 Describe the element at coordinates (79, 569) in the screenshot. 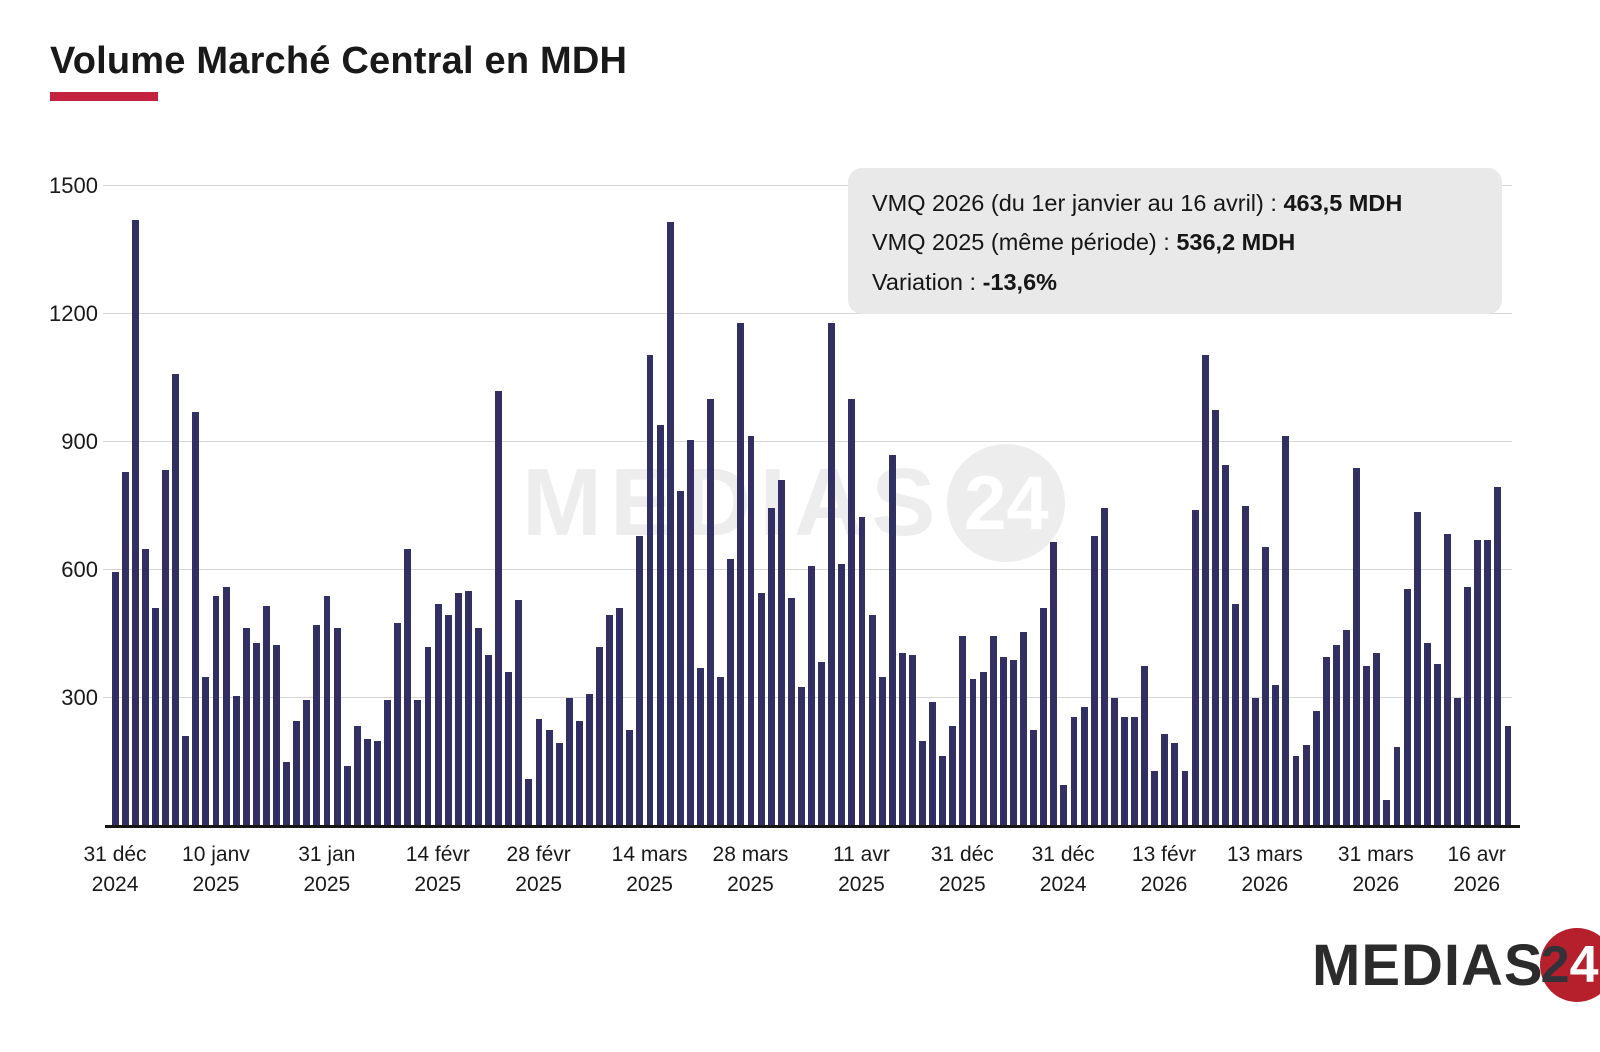

I see `y-tick-label-600: 600` at that location.